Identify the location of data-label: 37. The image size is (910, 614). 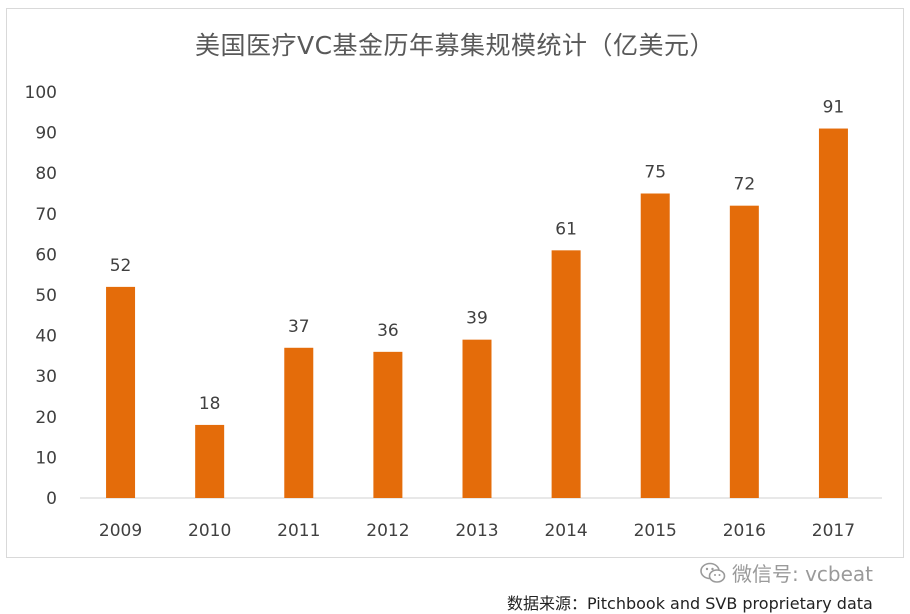
(299, 327).